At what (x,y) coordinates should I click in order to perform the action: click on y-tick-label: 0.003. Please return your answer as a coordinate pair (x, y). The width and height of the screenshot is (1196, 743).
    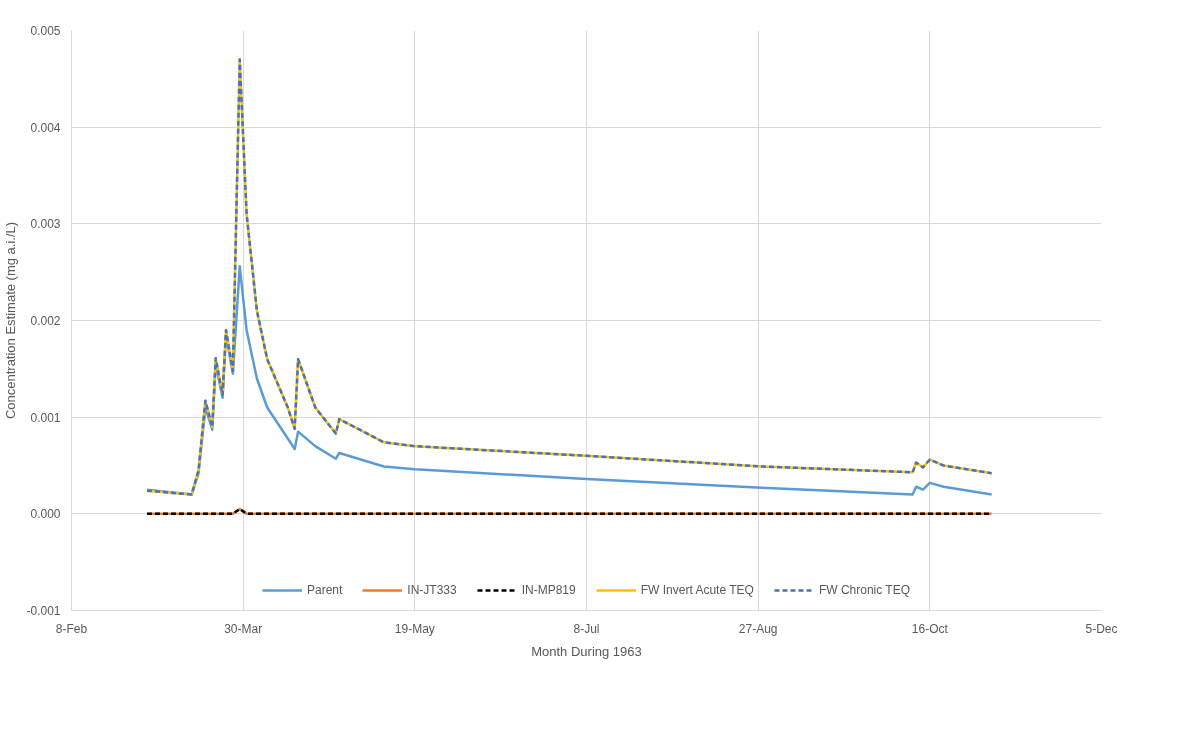
    Looking at the image, I should click on (45, 224).